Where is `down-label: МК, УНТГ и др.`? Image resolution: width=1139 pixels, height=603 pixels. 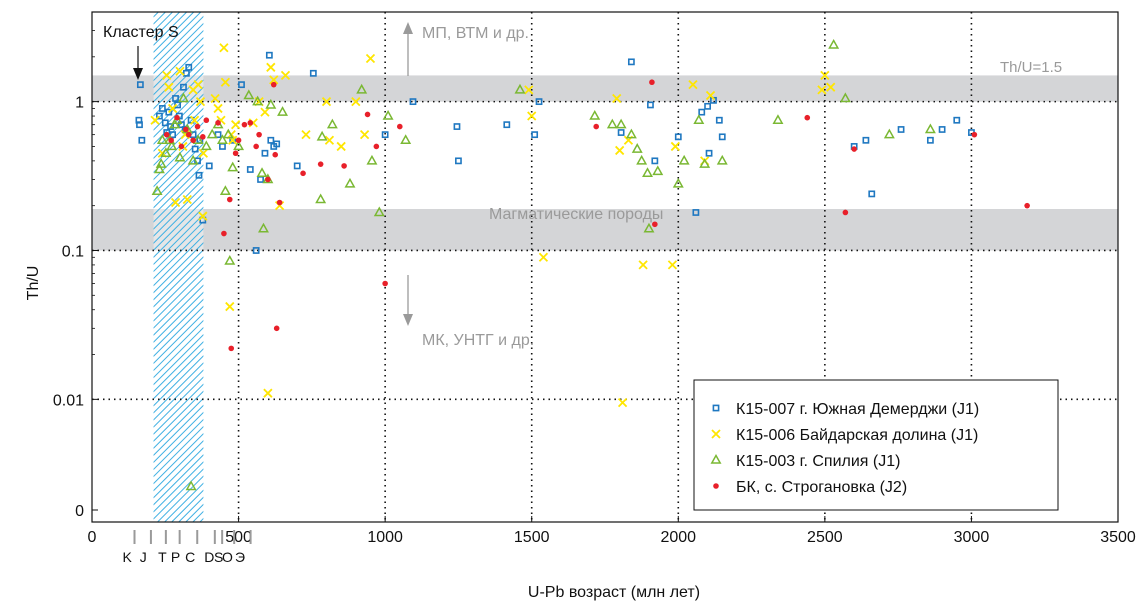 down-label: МК, УНТГ и др. is located at coordinates (478, 340).